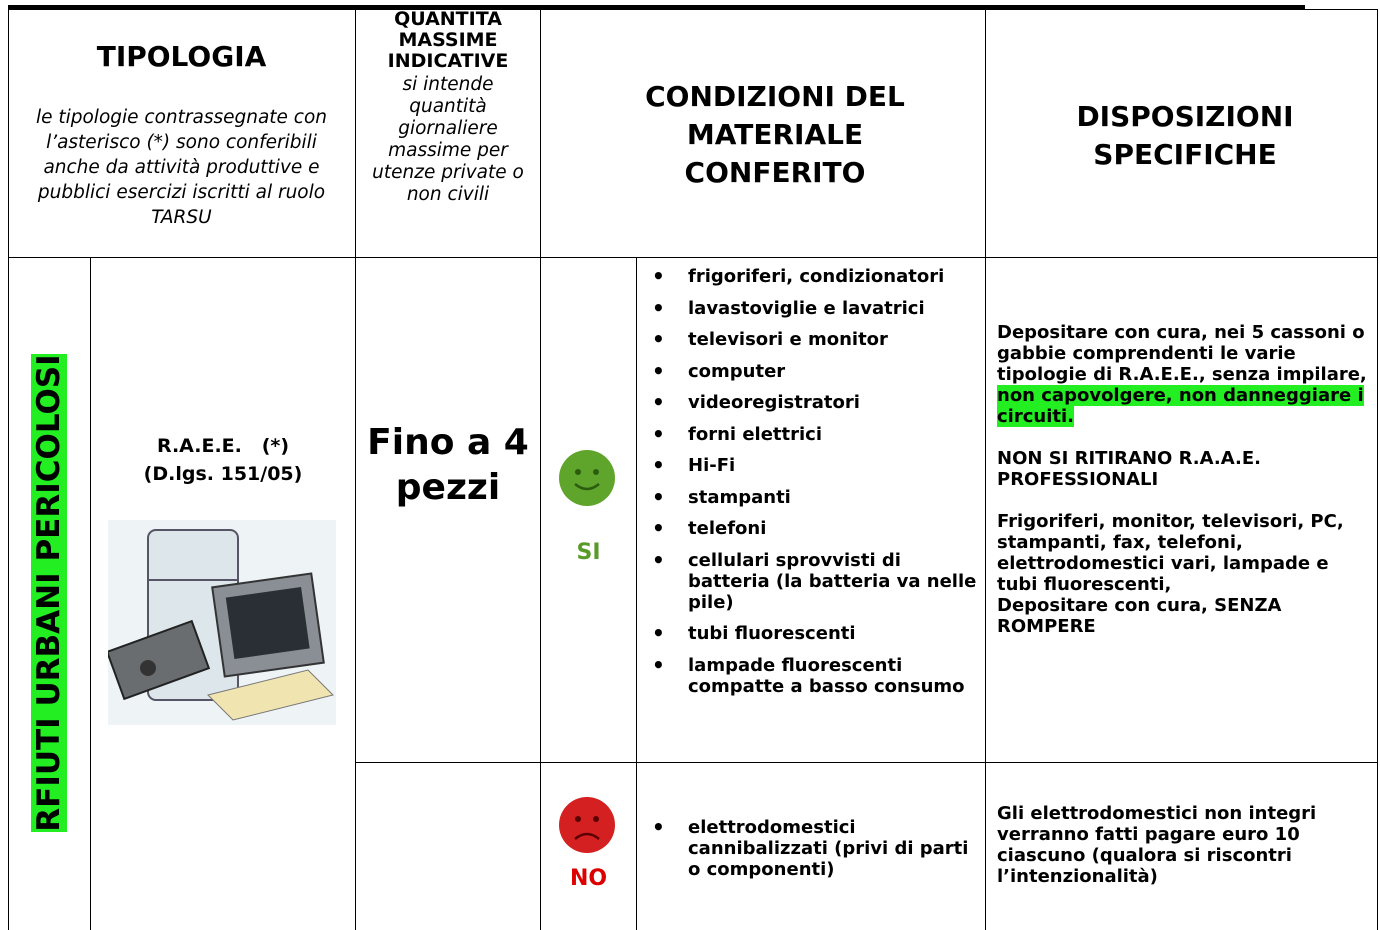 The image size is (1380, 930). I want to click on smiley-yes, so click(587, 478).